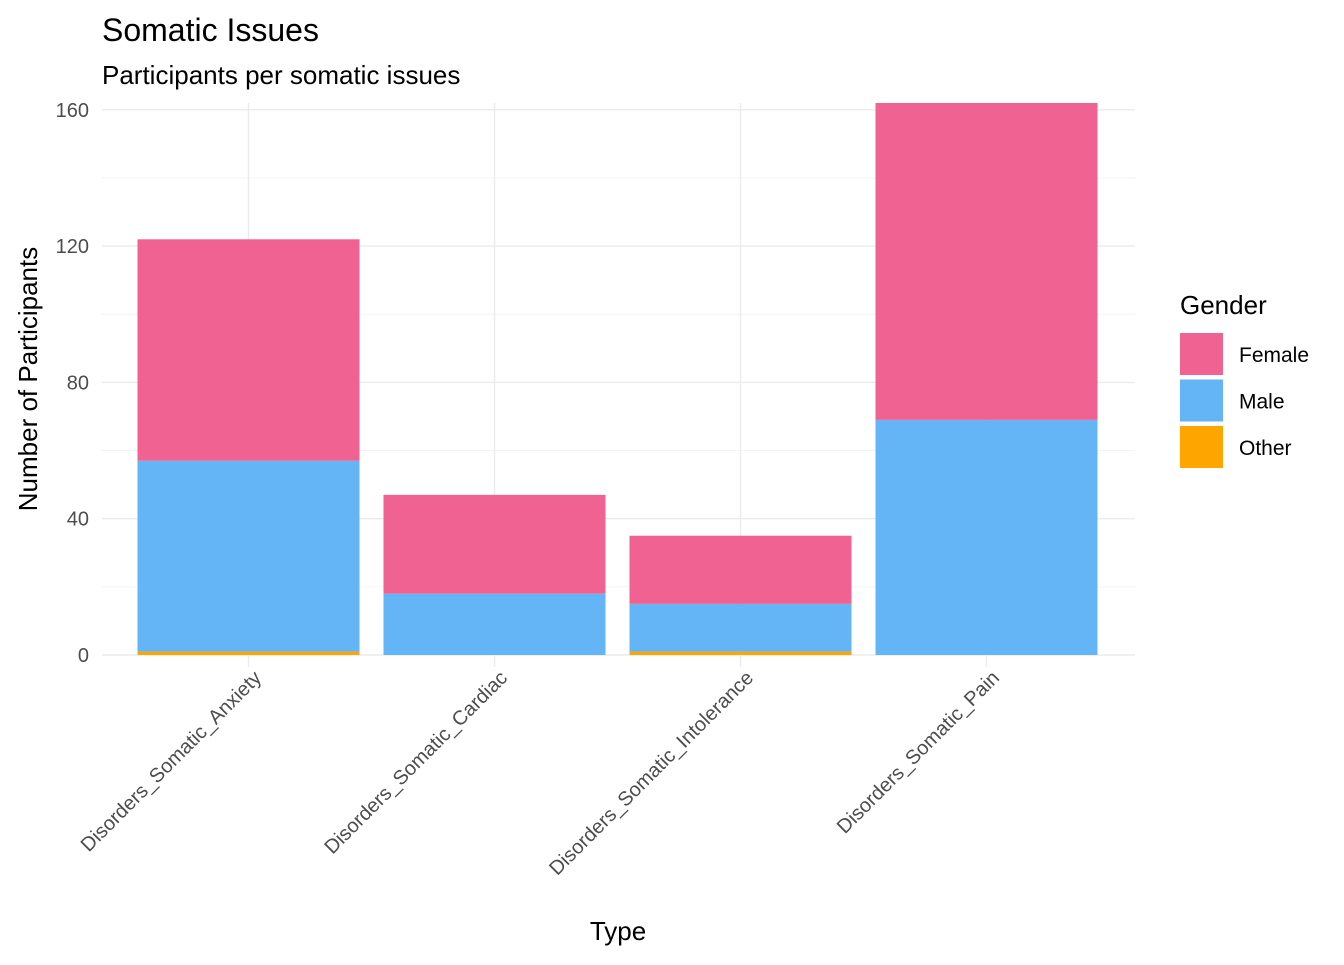 This screenshot has width=1344, height=965. I want to click on y-axis-ticks: 0 40 80 120 160, so click(72, 383).